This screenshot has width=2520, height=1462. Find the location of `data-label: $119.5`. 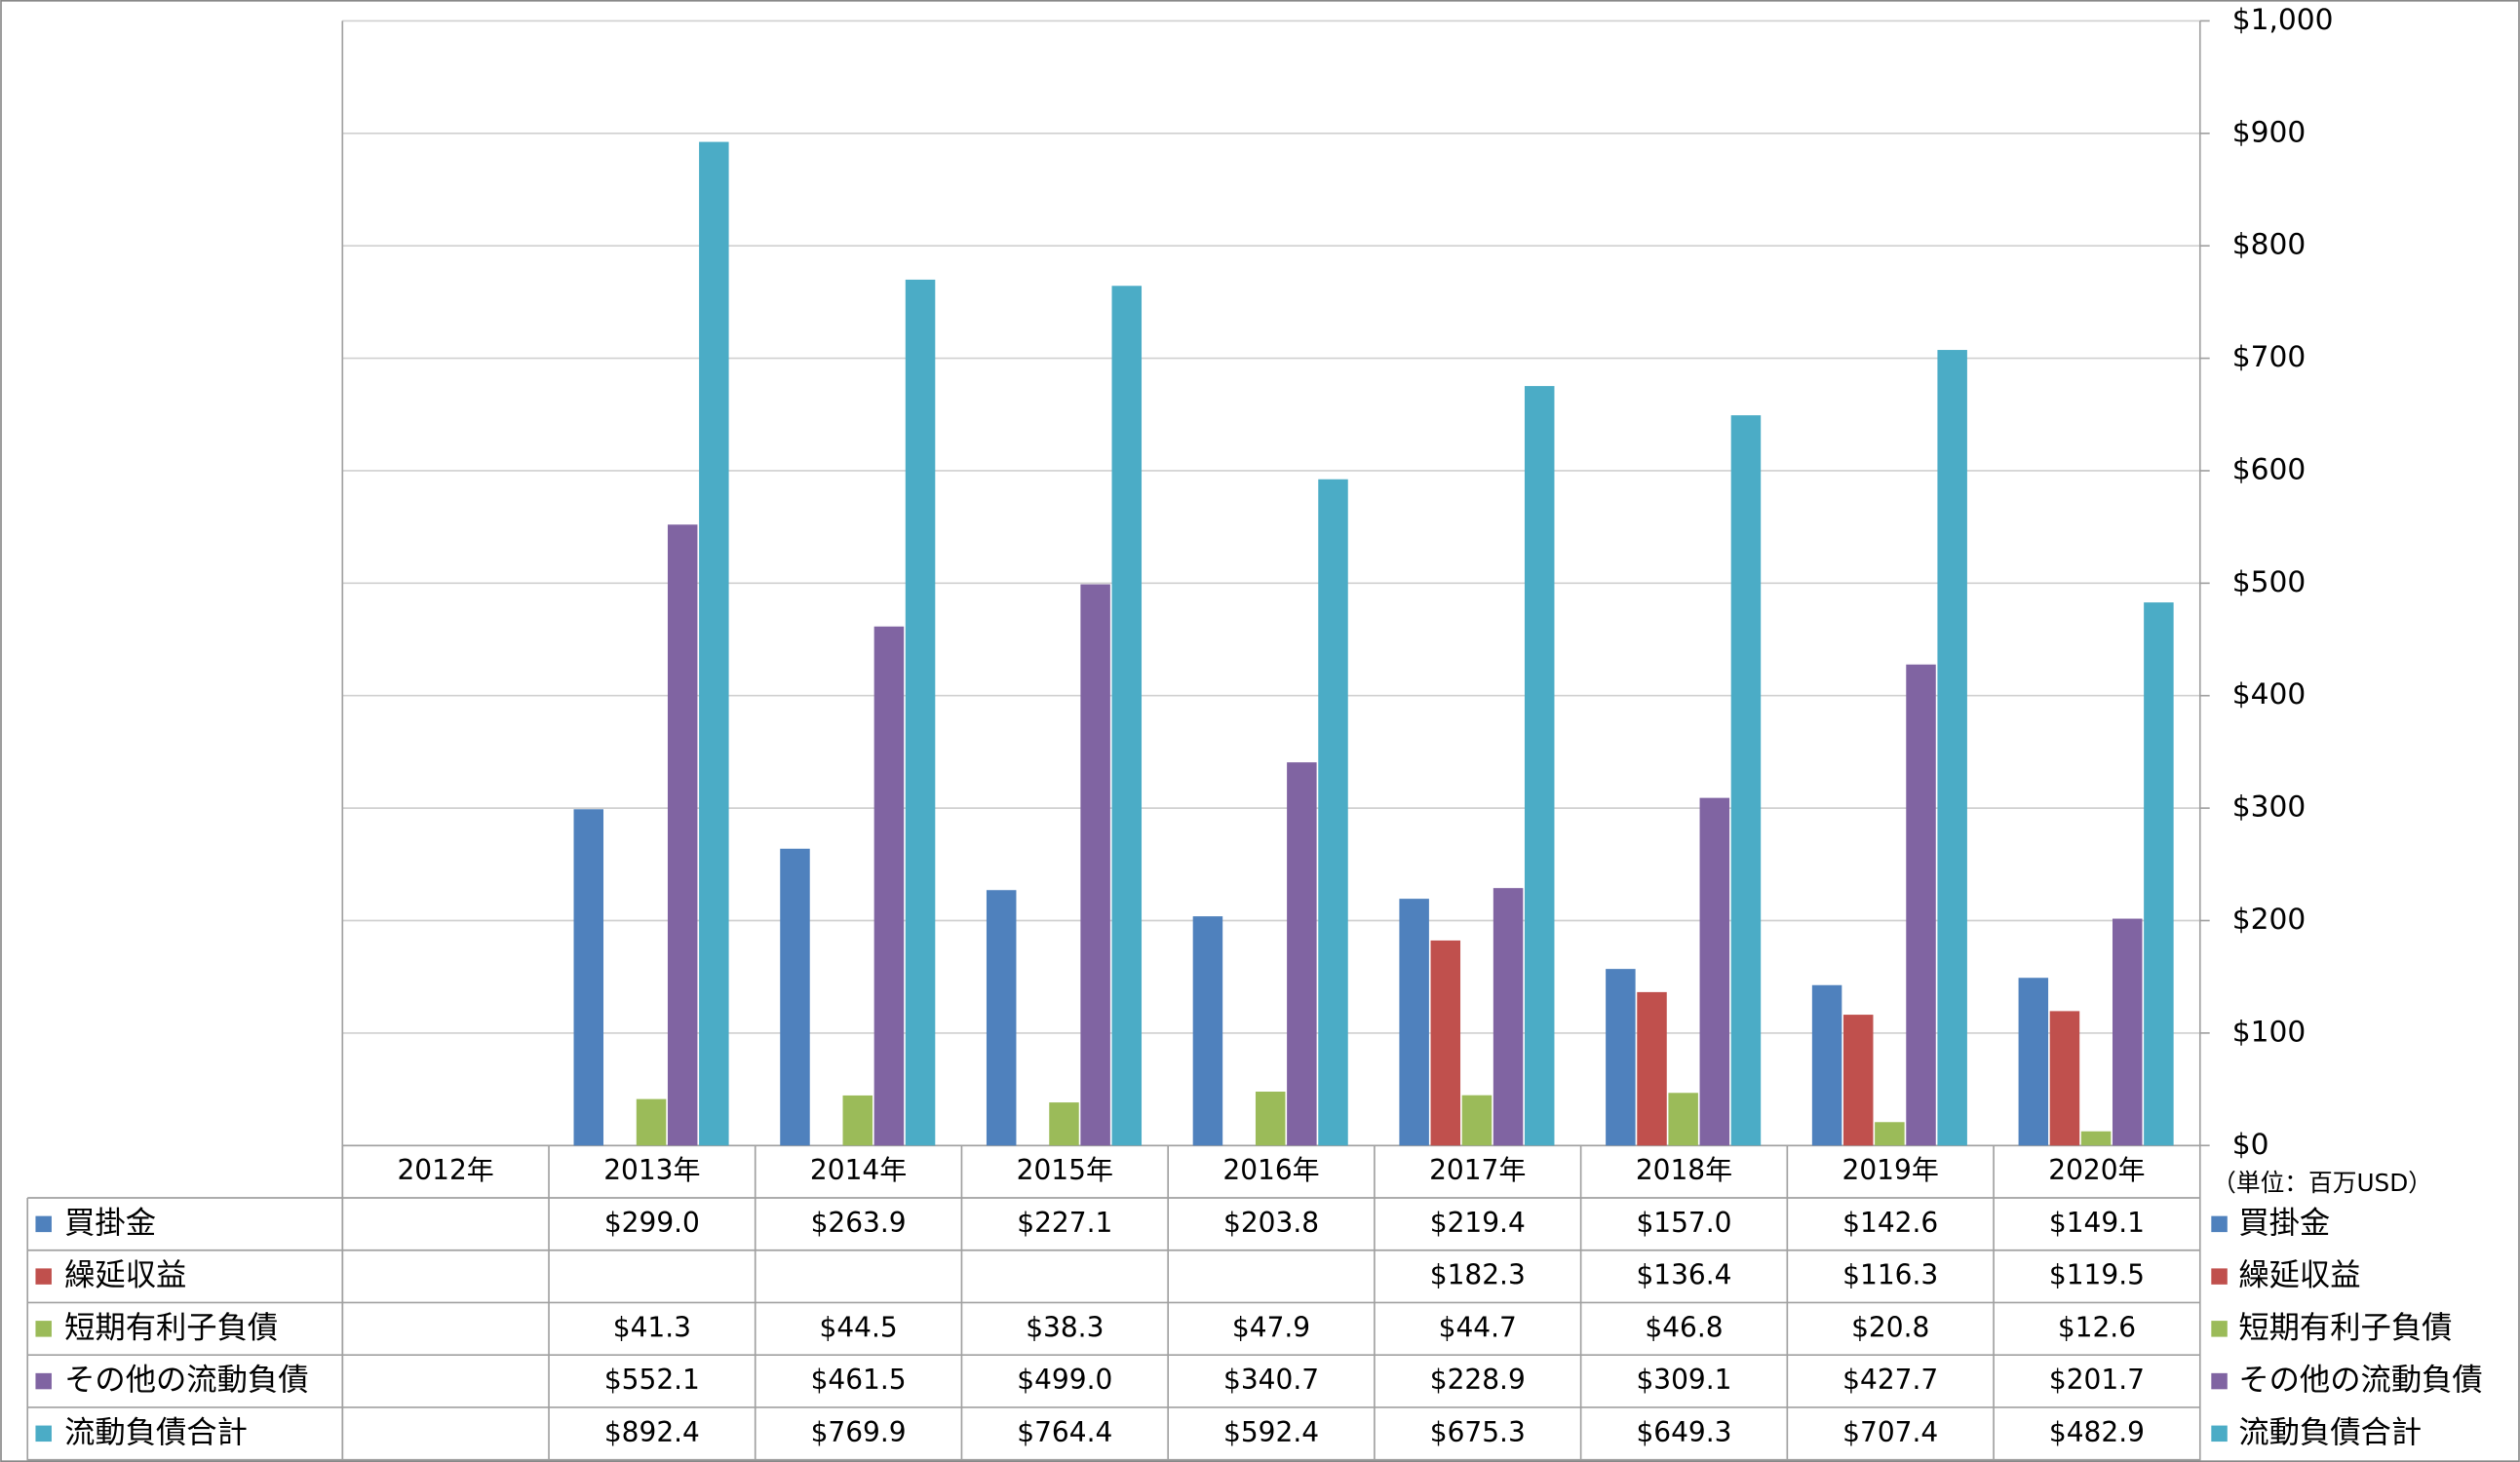

data-label: $119.5 is located at coordinates (2097, 1275).